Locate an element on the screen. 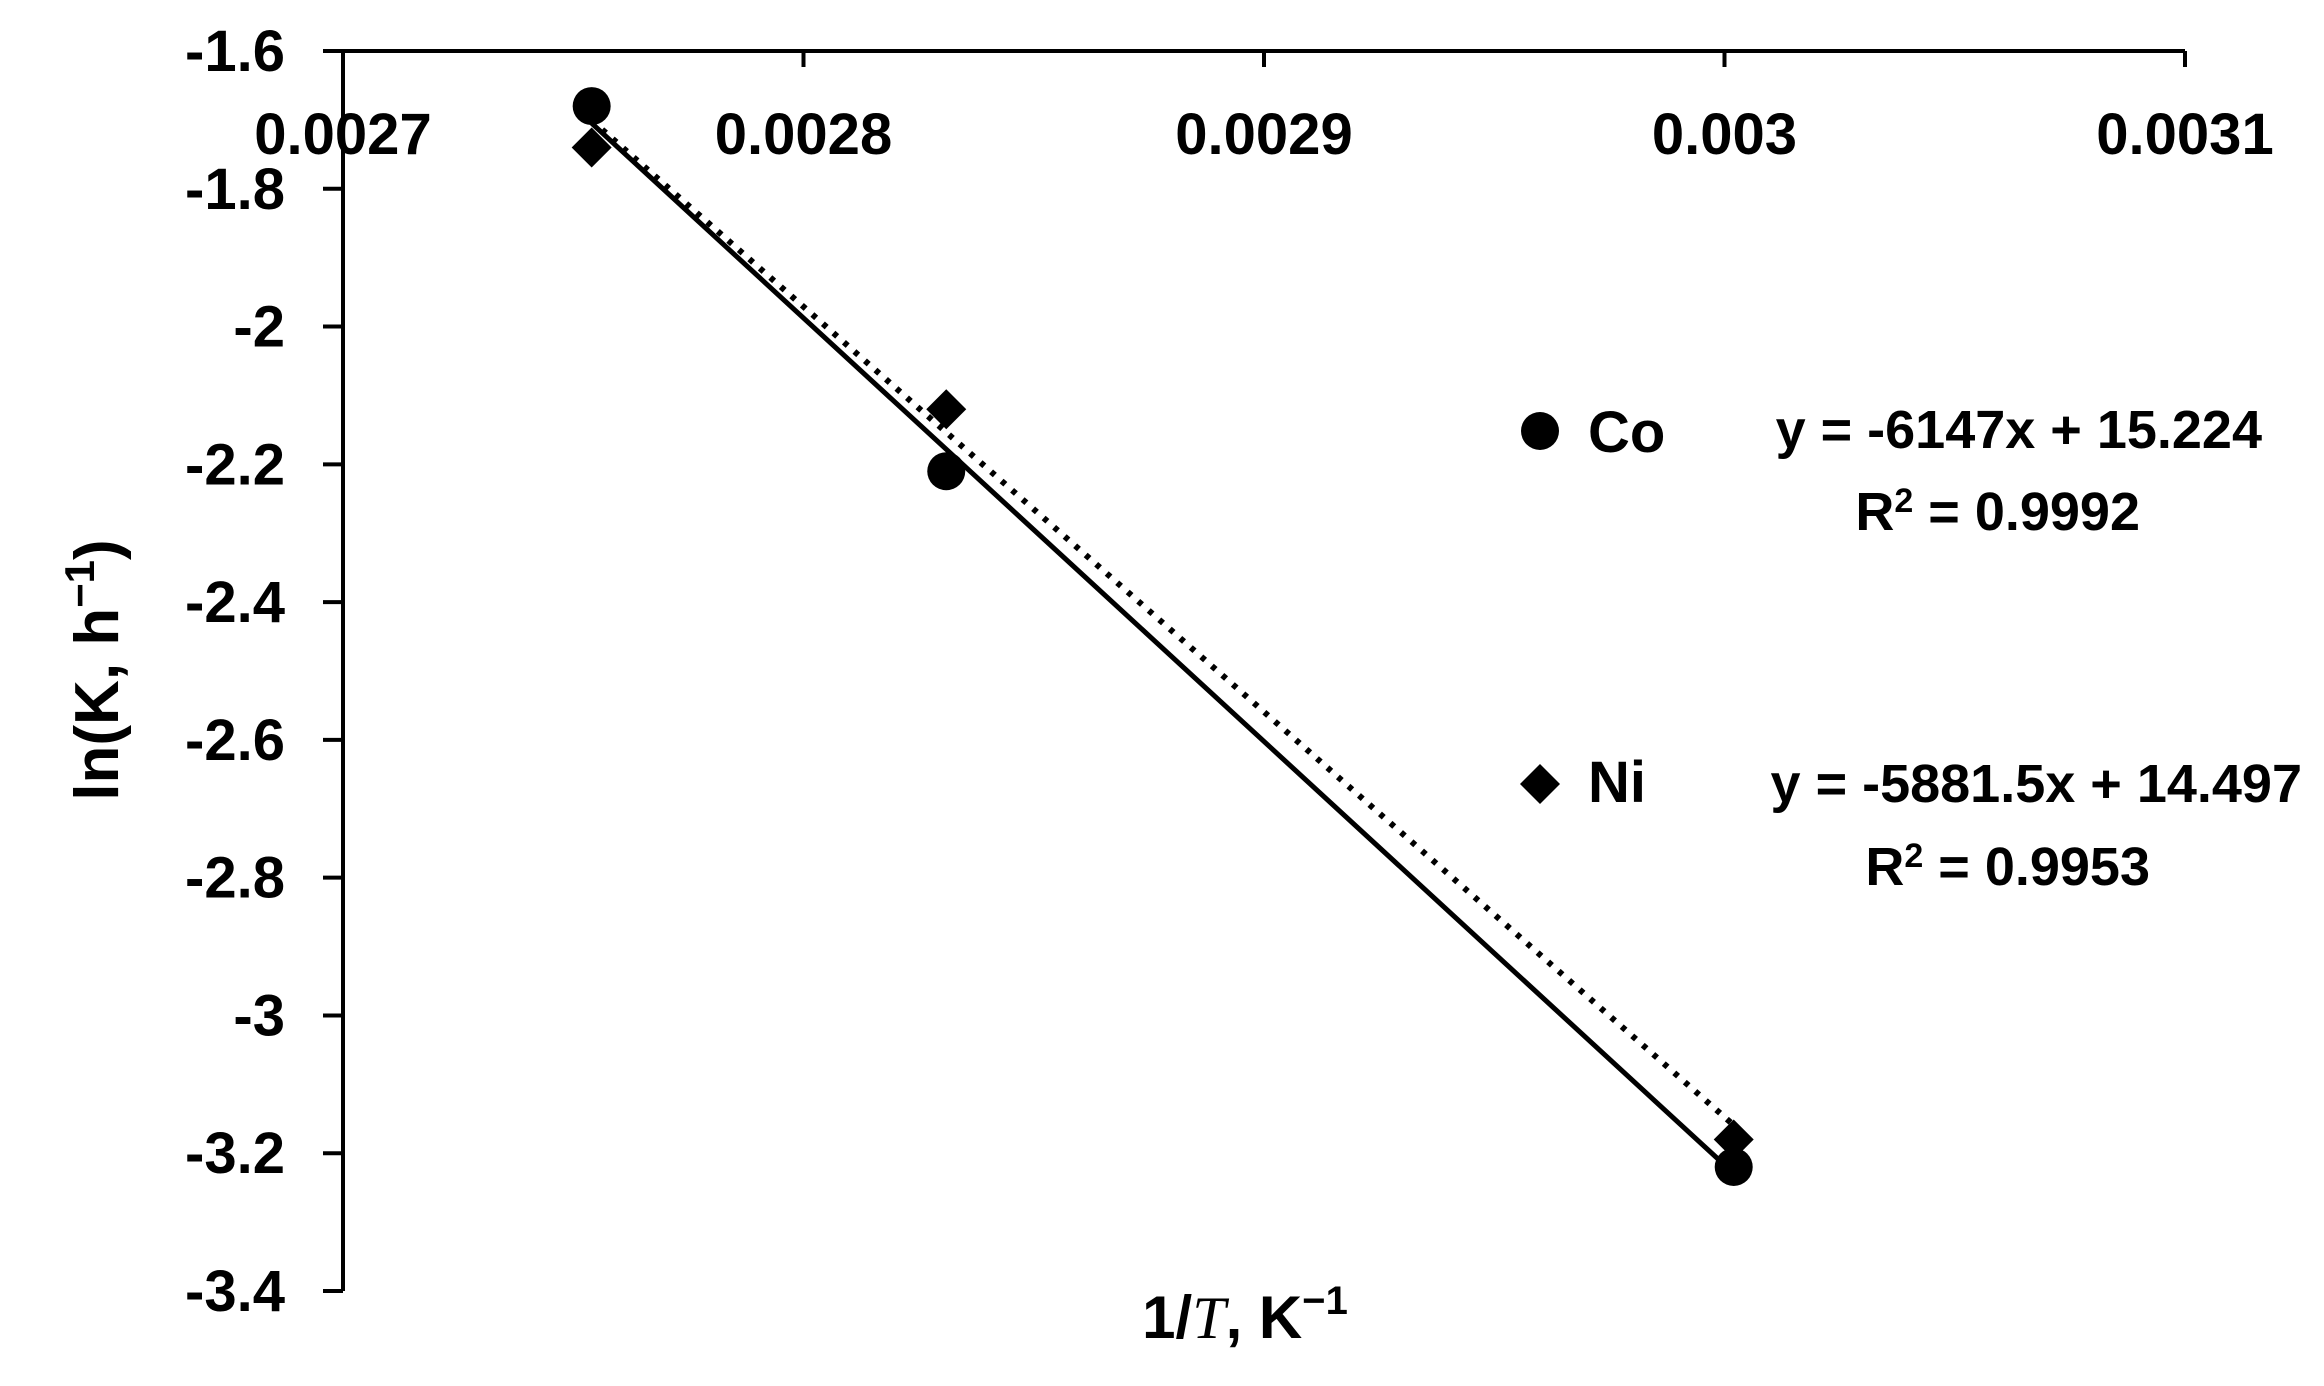 The width and height of the screenshot is (2324, 1386). x-tick-label: 0.003 is located at coordinates (1724, 134).